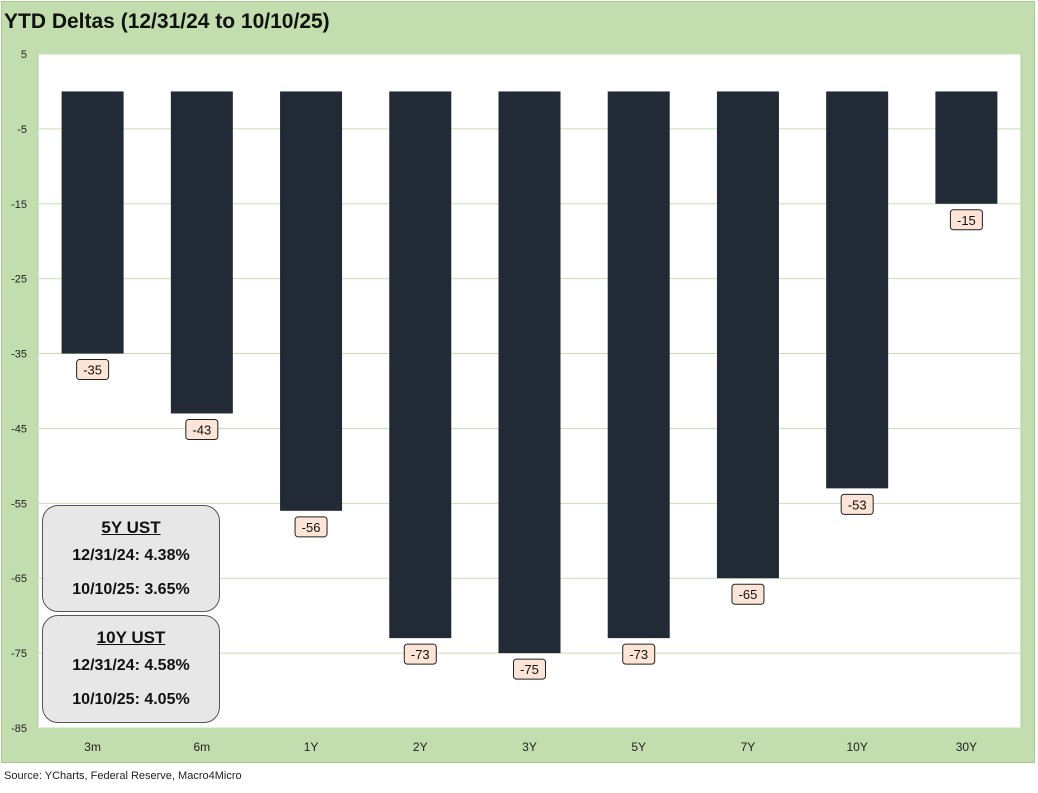 This screenshot has width=1038, height=793. What do you see at coordinates (131, 637) in the screenshot?
I see `info-box-heading: 10Y UST` at bounding box center [131, 637].